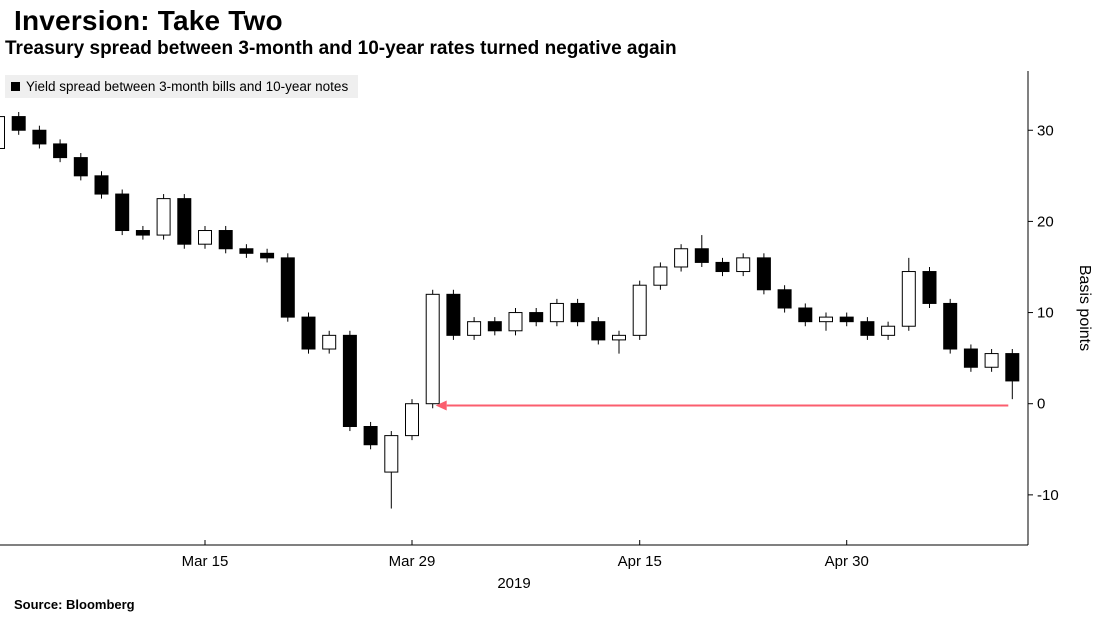 Image resolution: width=1100 pixels, height=624 pixels. I want to click on y-tick-label: 30, so click(1045, 130).